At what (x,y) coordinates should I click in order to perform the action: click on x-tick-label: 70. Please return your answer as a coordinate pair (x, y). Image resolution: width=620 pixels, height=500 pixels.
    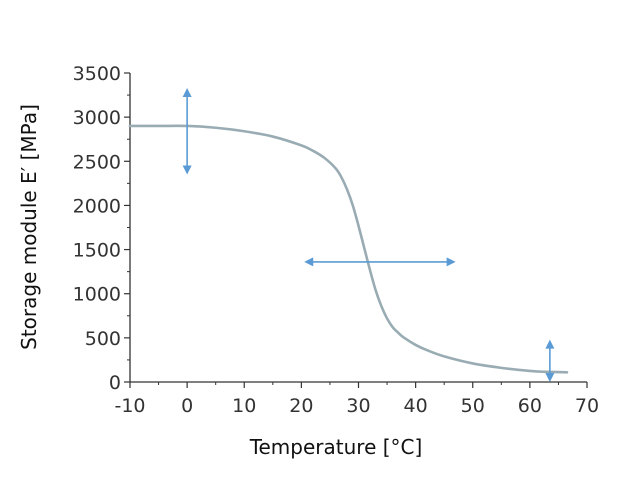
    Looking at the image, I should click on (587, 406).